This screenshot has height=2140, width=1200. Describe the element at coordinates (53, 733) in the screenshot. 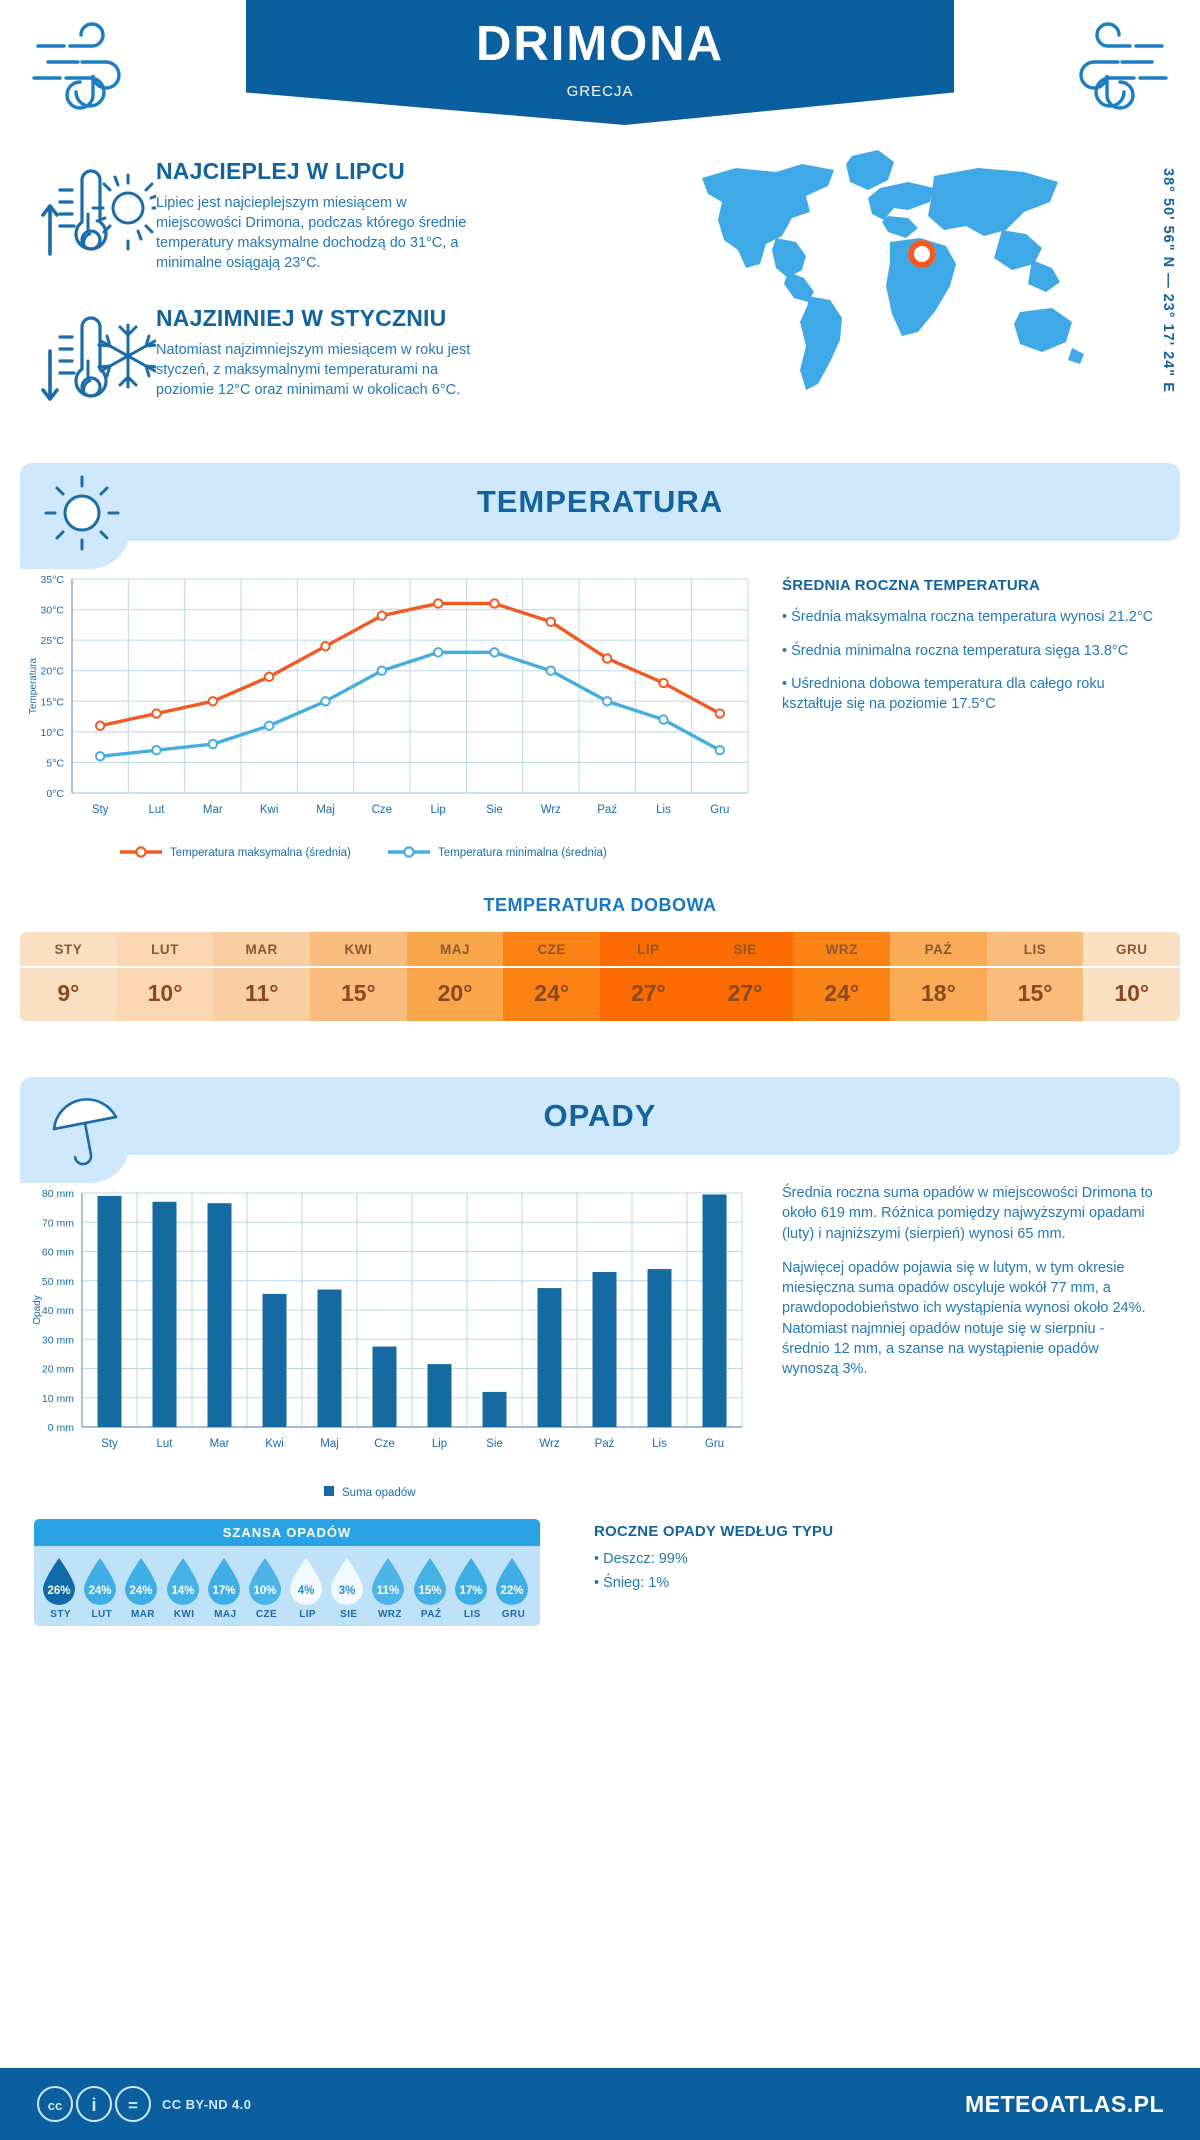

I see `svg-text: 10°C` at that location.